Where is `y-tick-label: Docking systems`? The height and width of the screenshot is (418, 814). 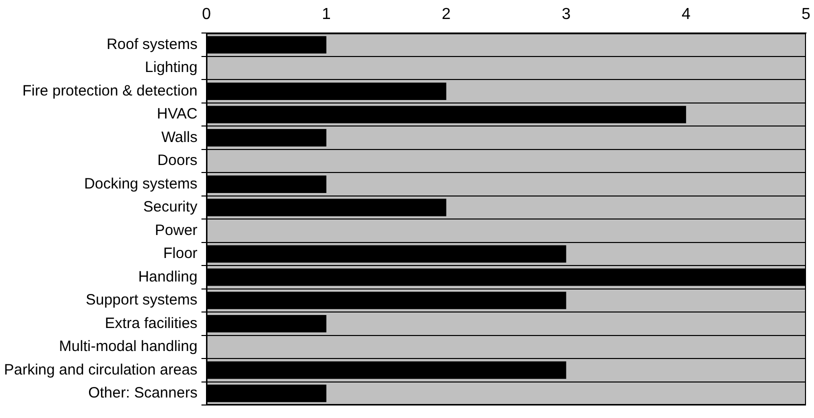
y-tick-label: Docking systems is located at coordinates (141, 183).